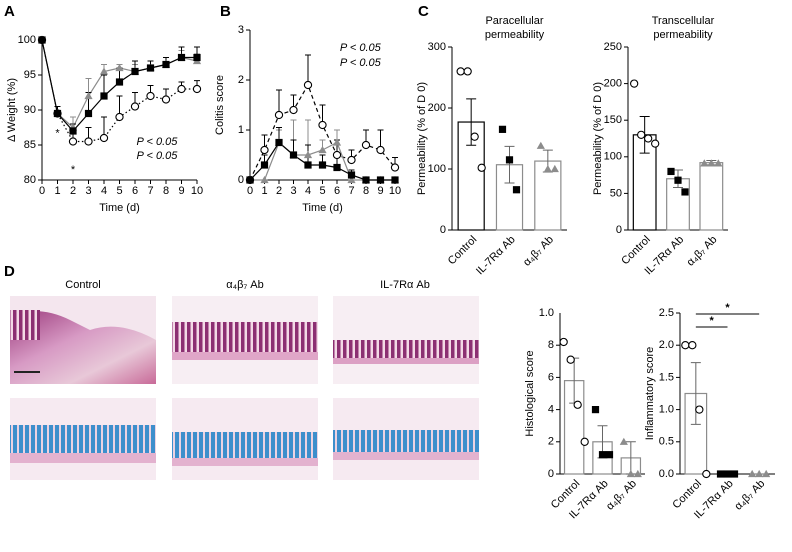 The image size is (792, 552). Describe the element at coordinates (613, 120) in the screenshot. I see `y-tick-label: 150` at that location.